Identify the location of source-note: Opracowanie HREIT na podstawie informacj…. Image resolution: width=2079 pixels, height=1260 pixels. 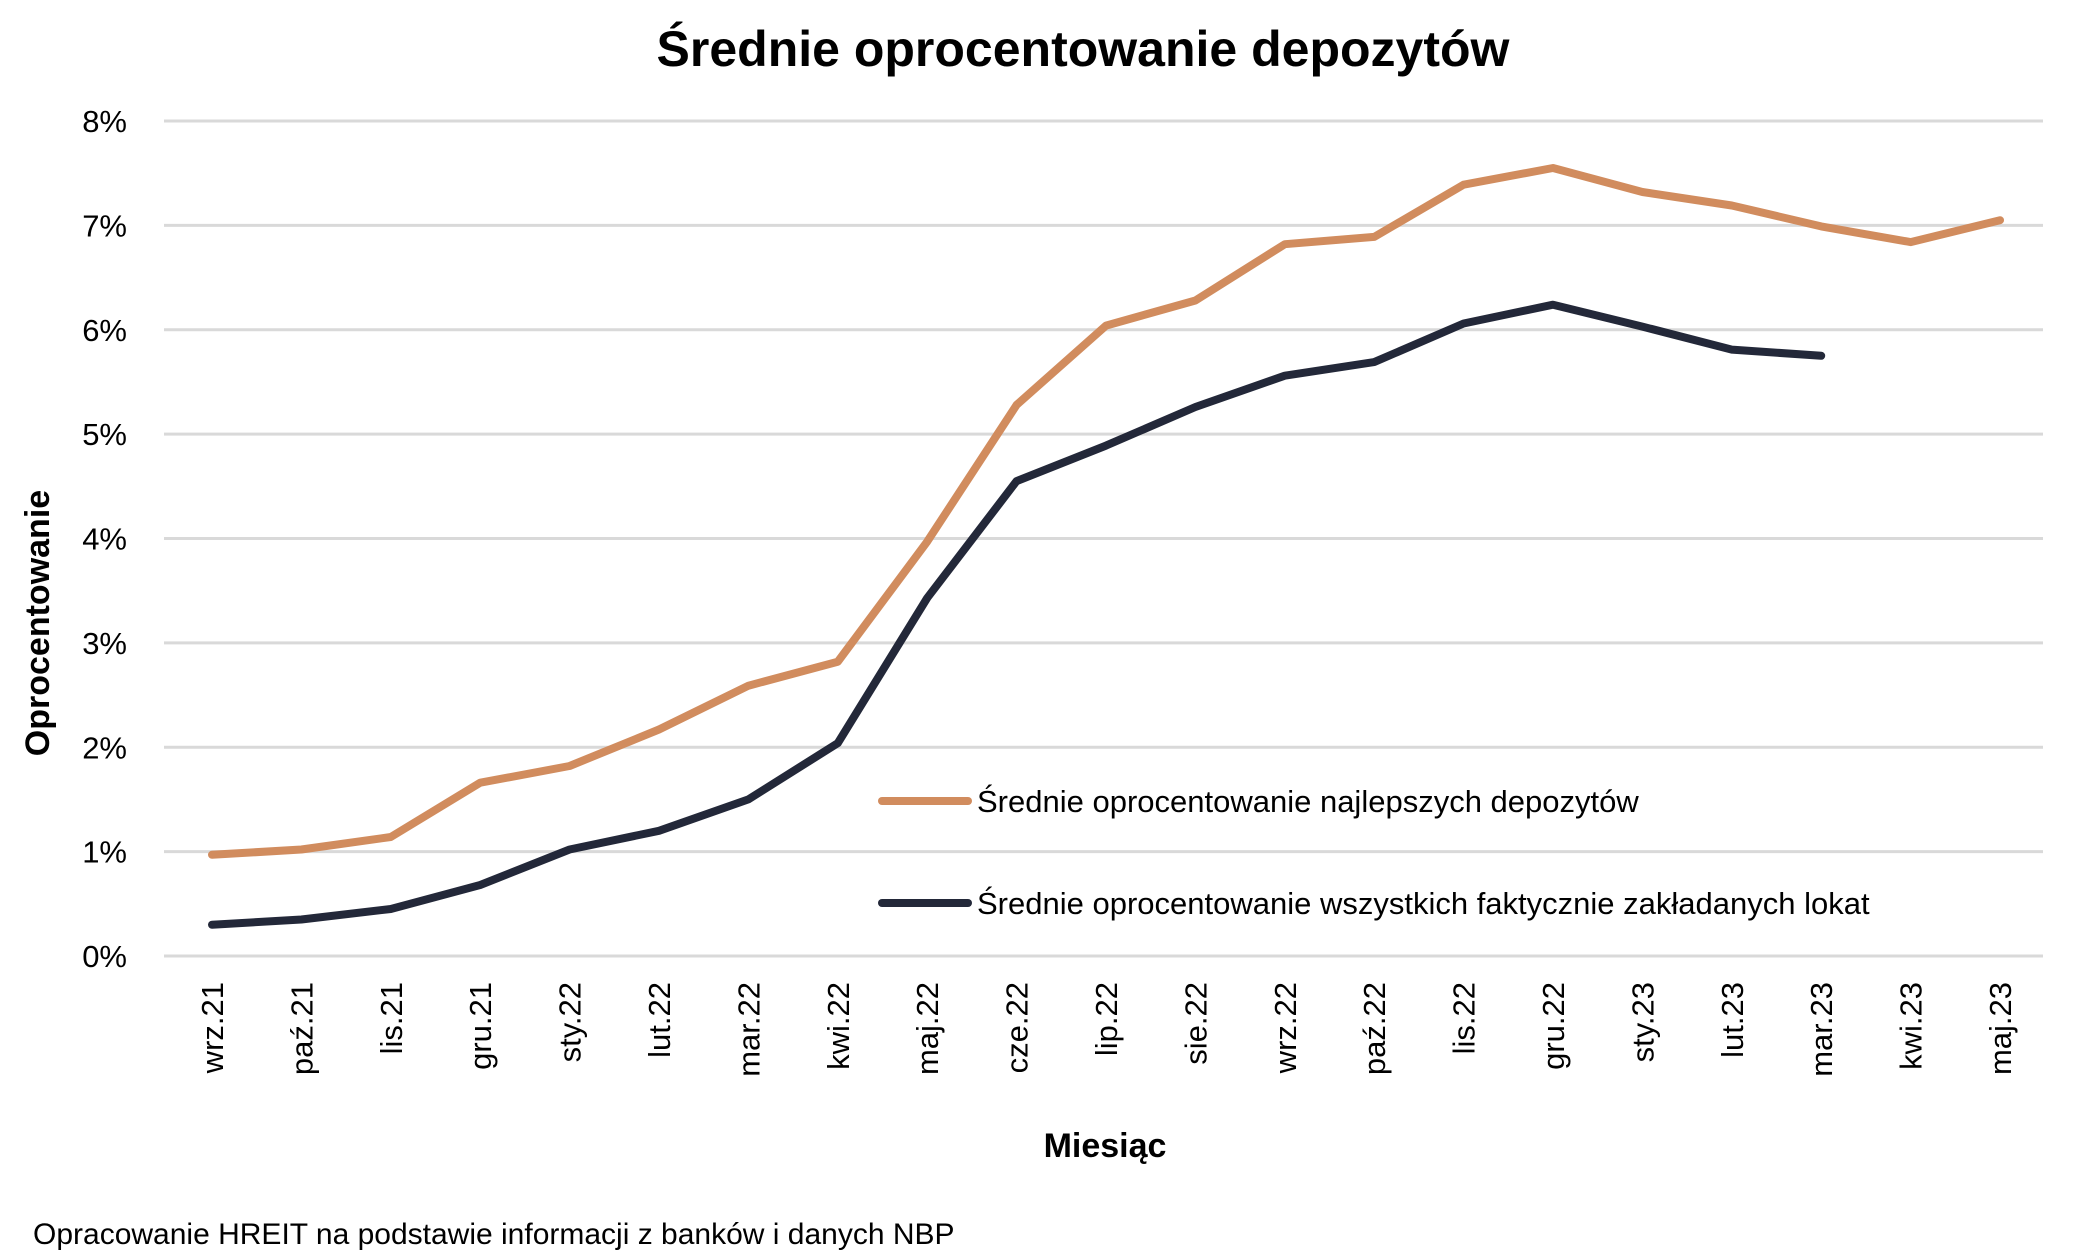
(494, 1234).